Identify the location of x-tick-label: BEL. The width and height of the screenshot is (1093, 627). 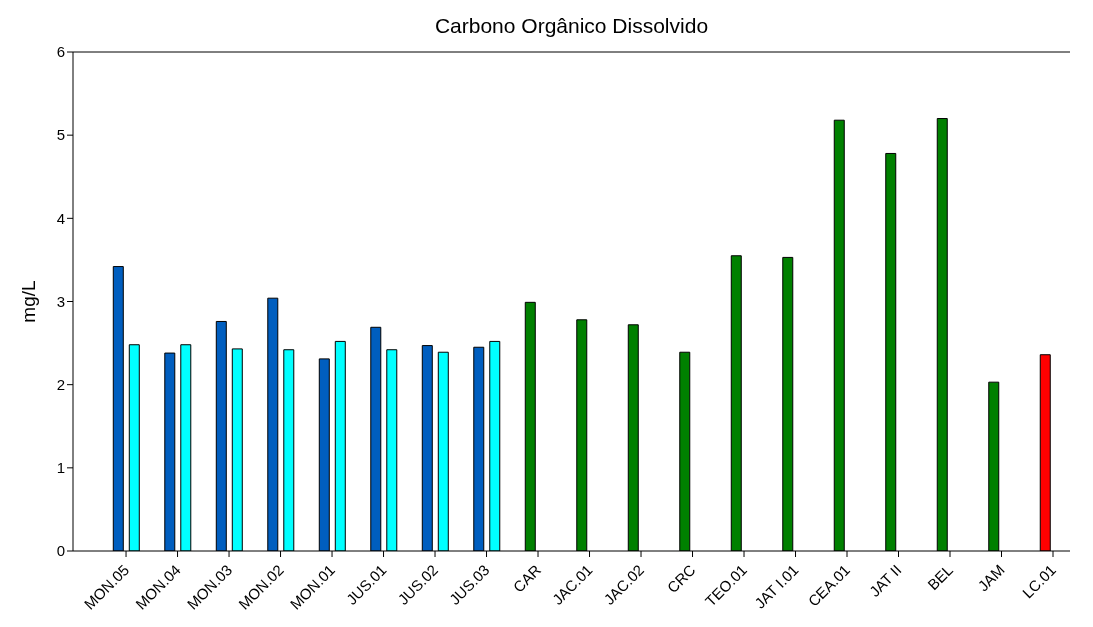
(940, 577).